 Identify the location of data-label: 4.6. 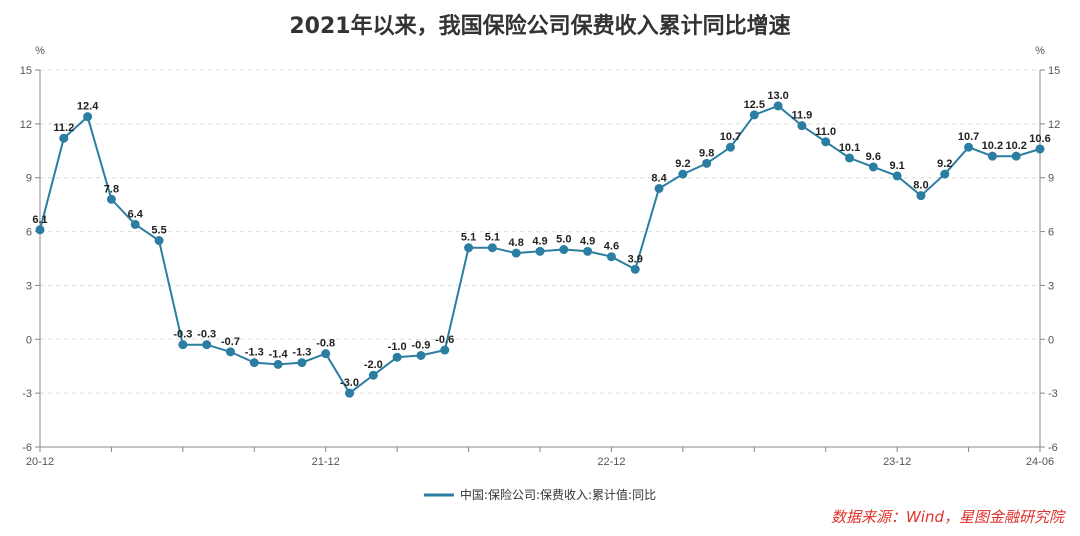
(611, 247).